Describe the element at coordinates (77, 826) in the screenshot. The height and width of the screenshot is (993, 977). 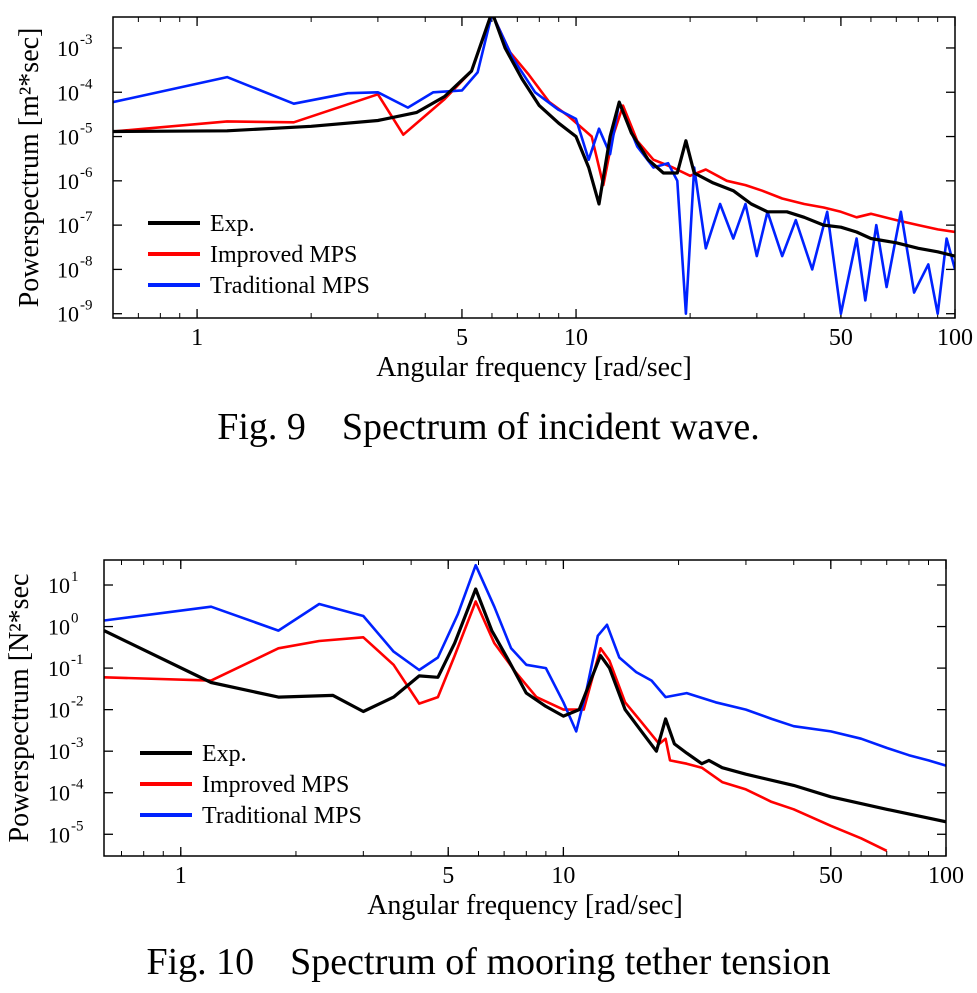
I see `fig10-y-tick-exponent: -5` at that location.